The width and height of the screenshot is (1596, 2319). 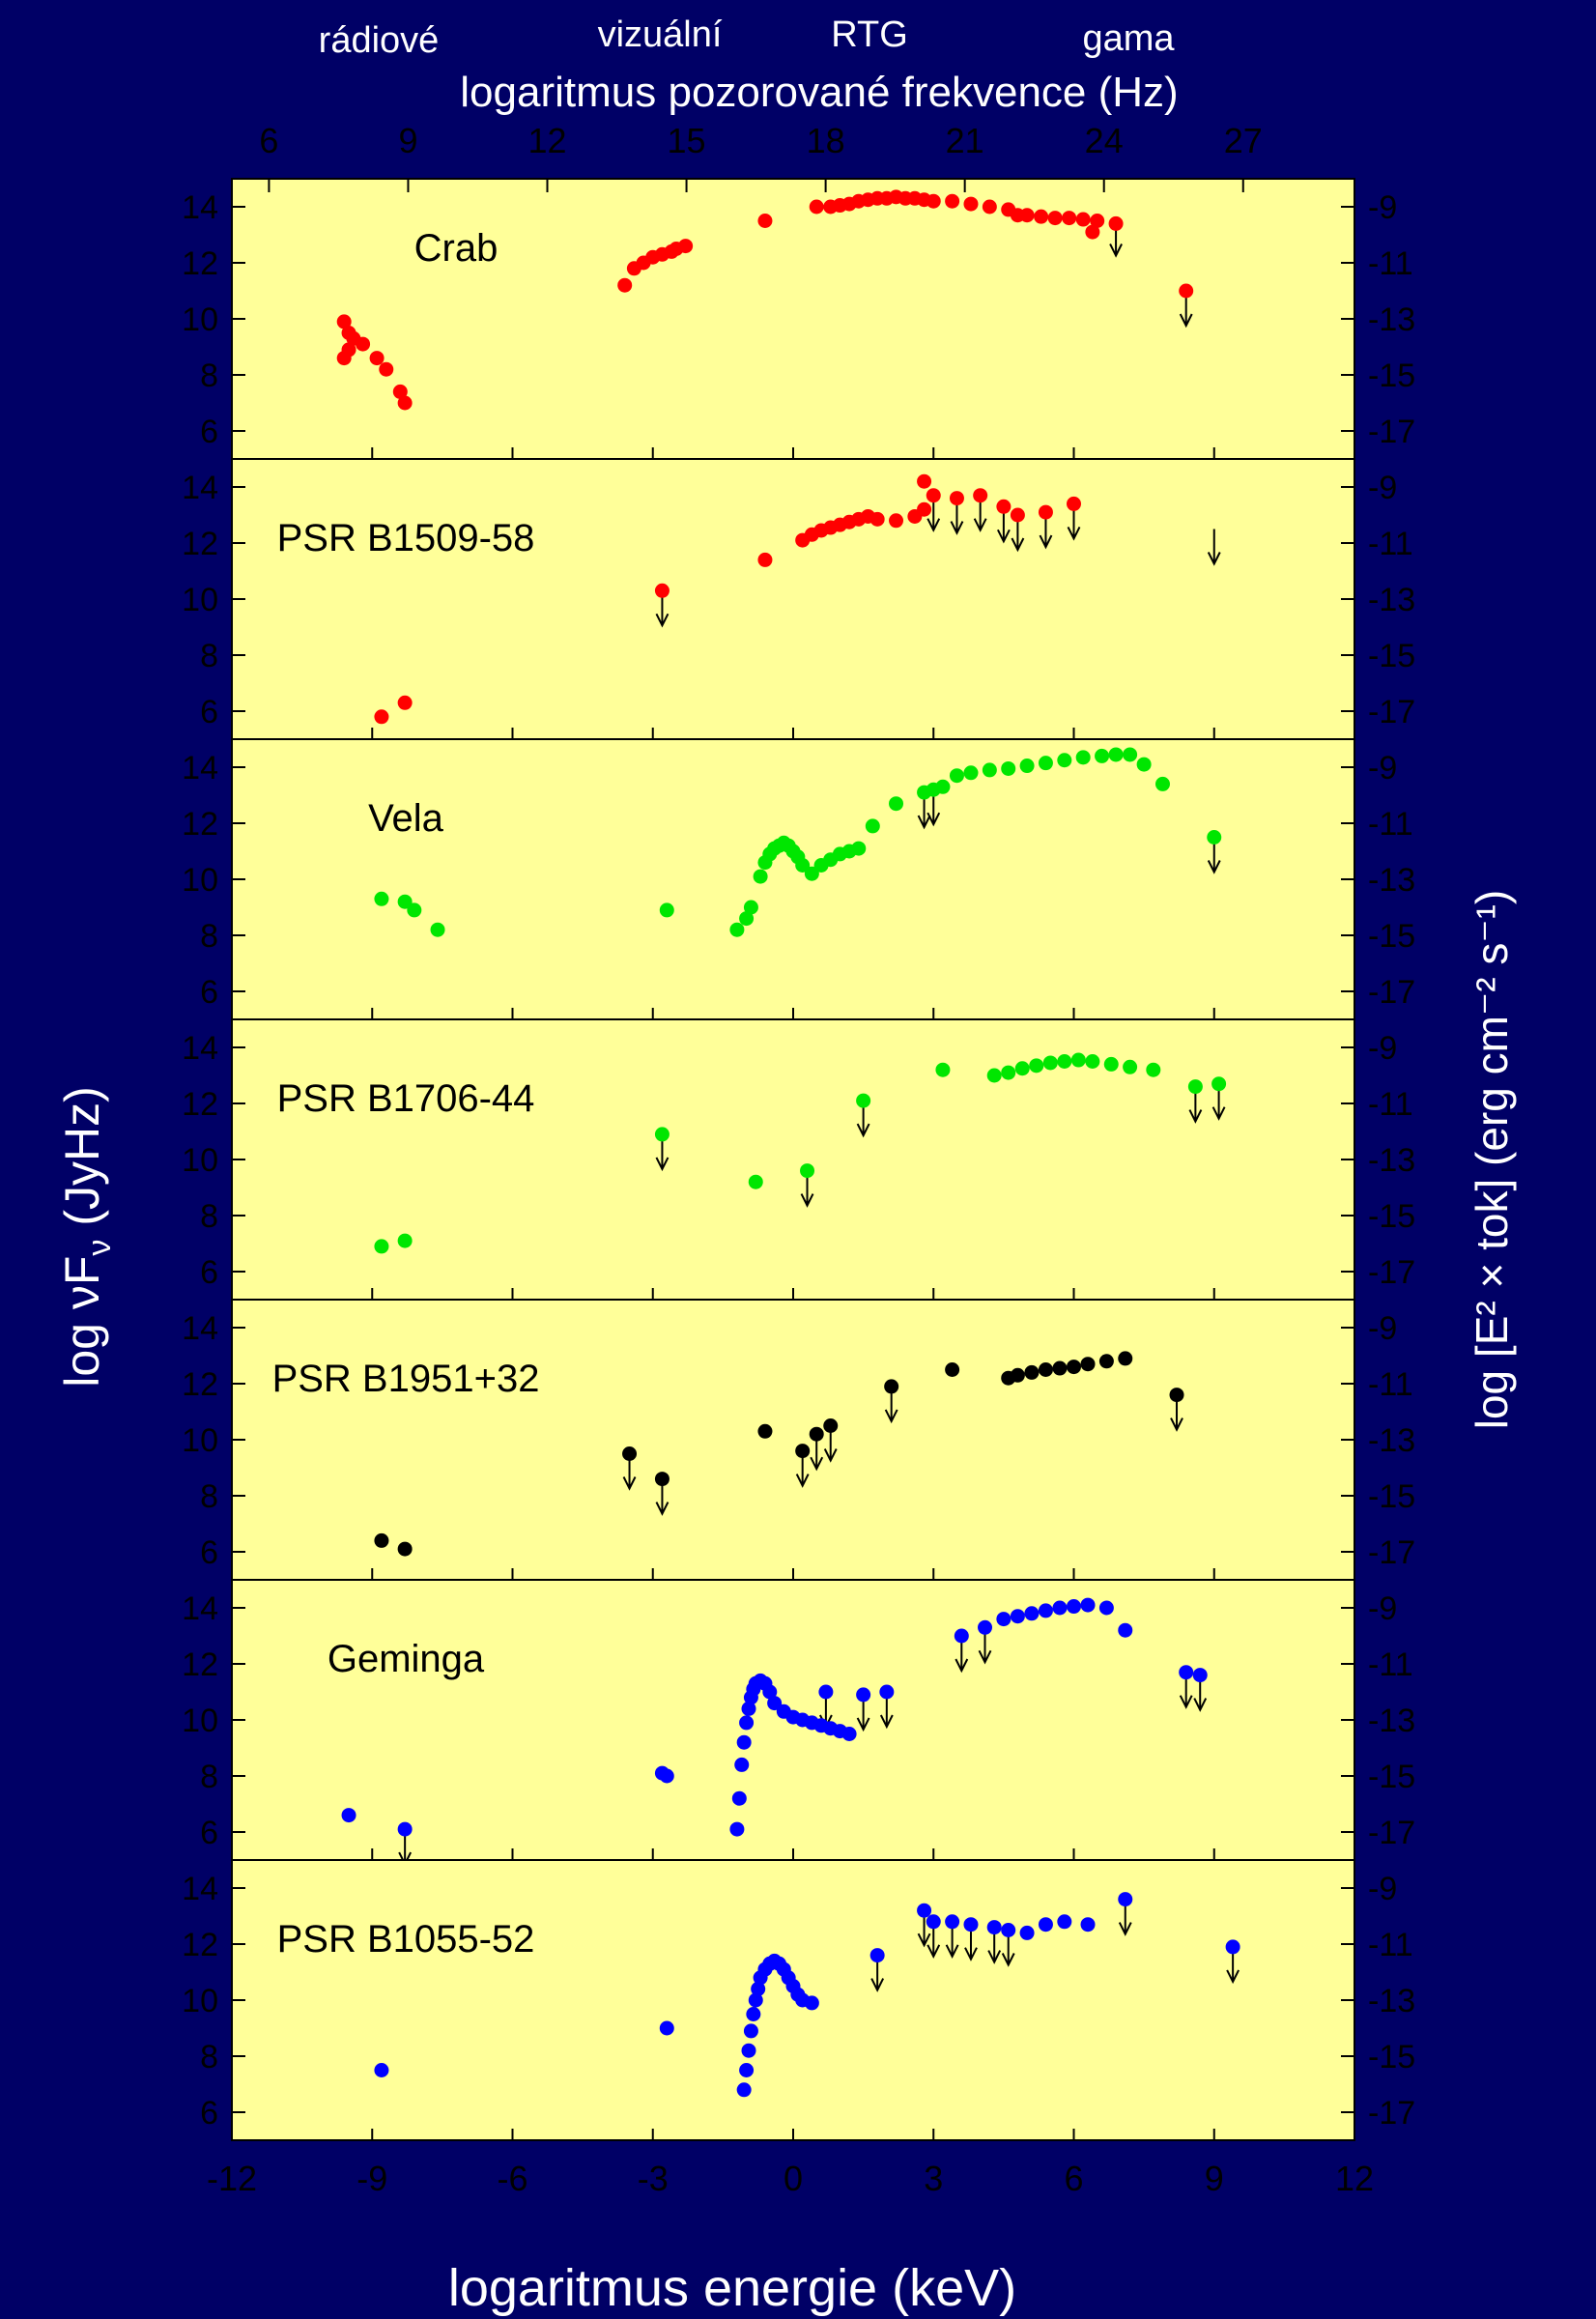 I want to click on y-tick-label-right: -17, so click(x=1391, y=2113).